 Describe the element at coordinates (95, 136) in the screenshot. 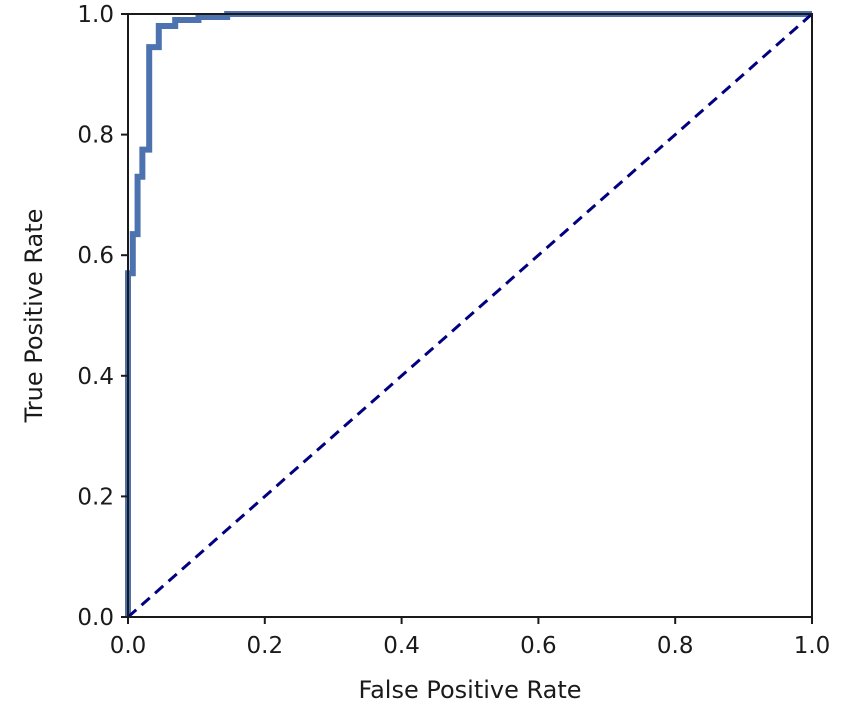

I see `y-tick-label: 0.8` at that location.